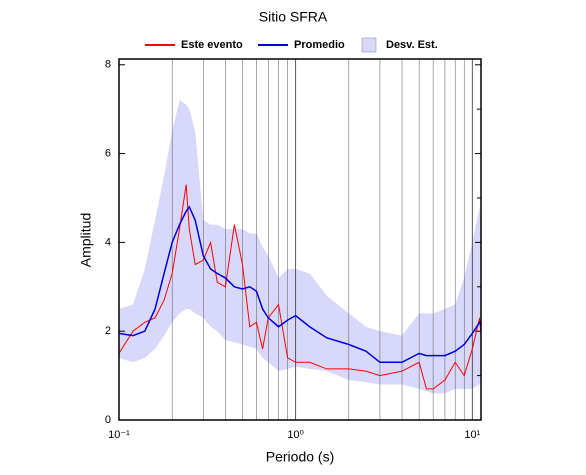 Image resolution: width=586 pixels, height=475 pixels. Describe the element at coordinates (108, 153) in the screenshot. I see `y-tick-label: 6` at that location.